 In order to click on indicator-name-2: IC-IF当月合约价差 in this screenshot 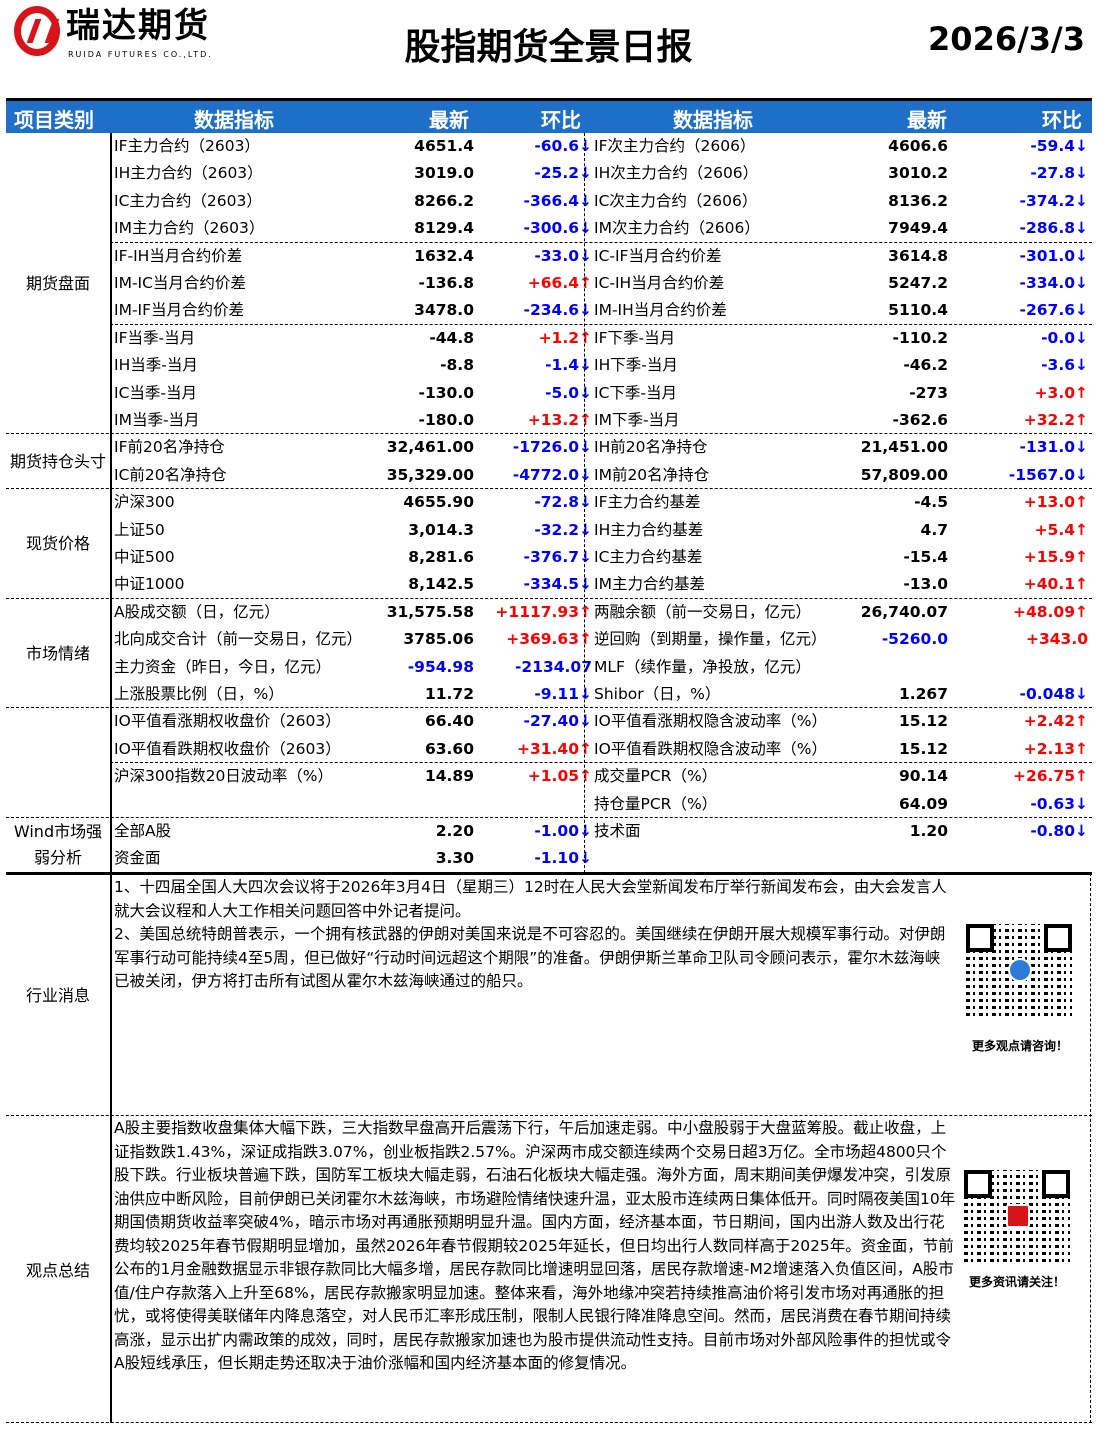, I will do `click(658, 255)`.